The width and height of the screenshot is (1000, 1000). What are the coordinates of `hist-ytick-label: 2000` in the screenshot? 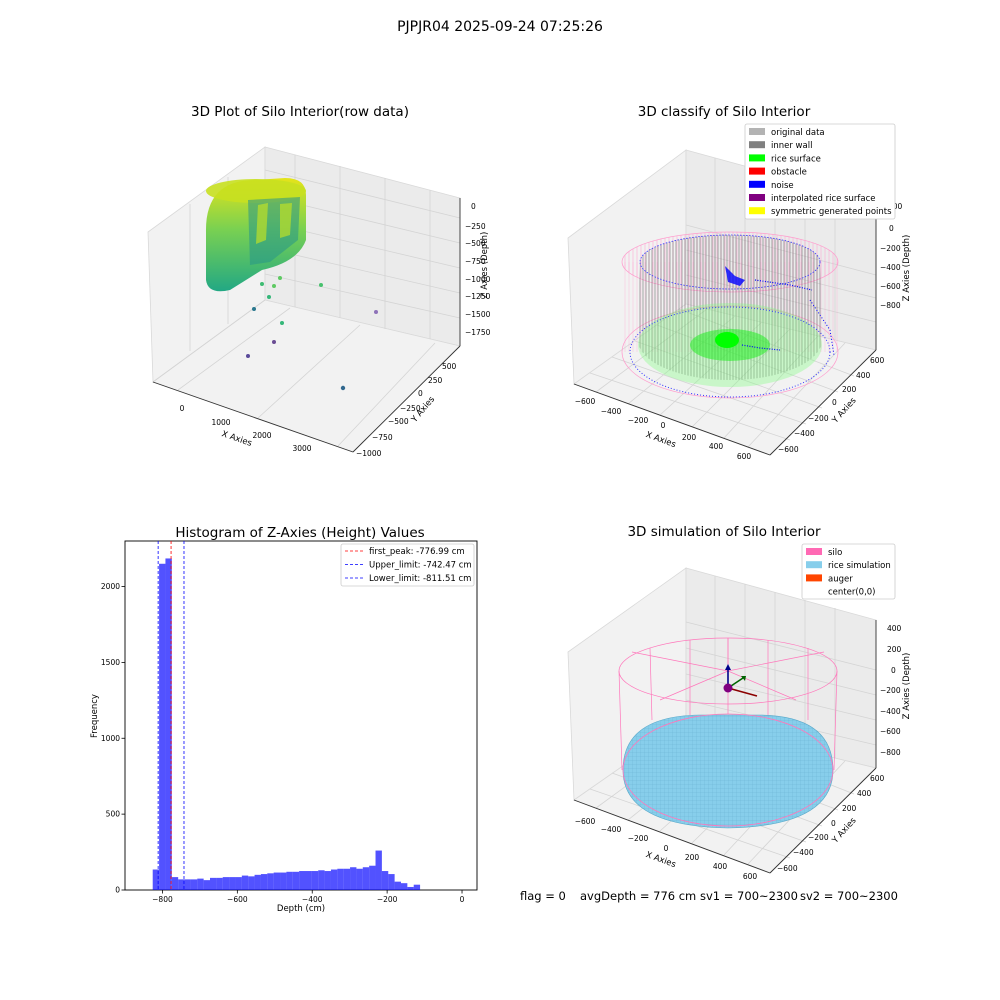 It's located at (110, 586).